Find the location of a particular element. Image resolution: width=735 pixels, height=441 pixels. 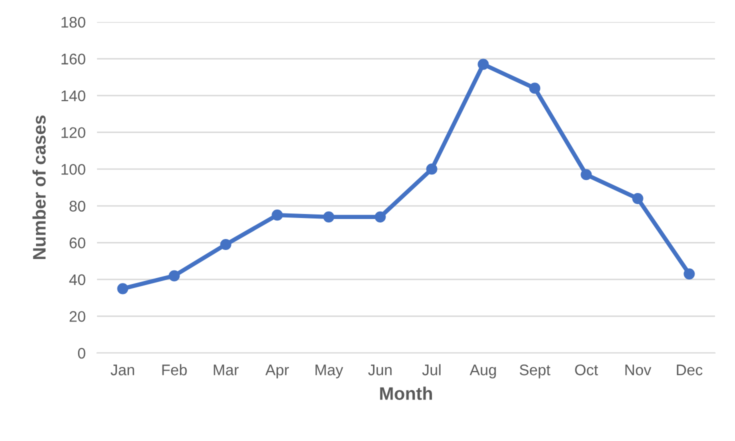

x-tick-label: Mar is located at coordinates (226, 370).